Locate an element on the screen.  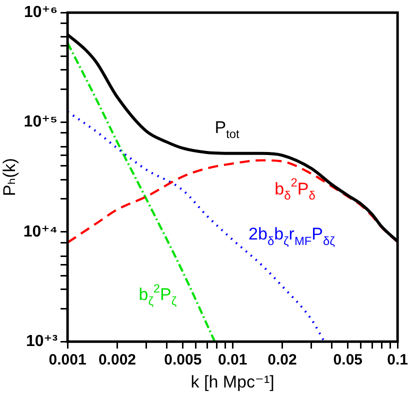
x-axis-title: k [h Mpc⁻¹] is located at coordinates (232, 382).